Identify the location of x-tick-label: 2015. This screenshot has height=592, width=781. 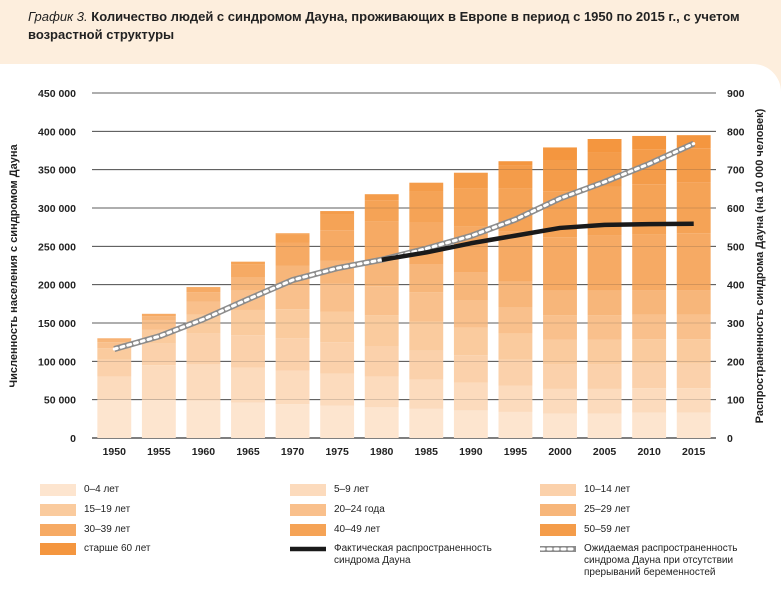
(694, 452).